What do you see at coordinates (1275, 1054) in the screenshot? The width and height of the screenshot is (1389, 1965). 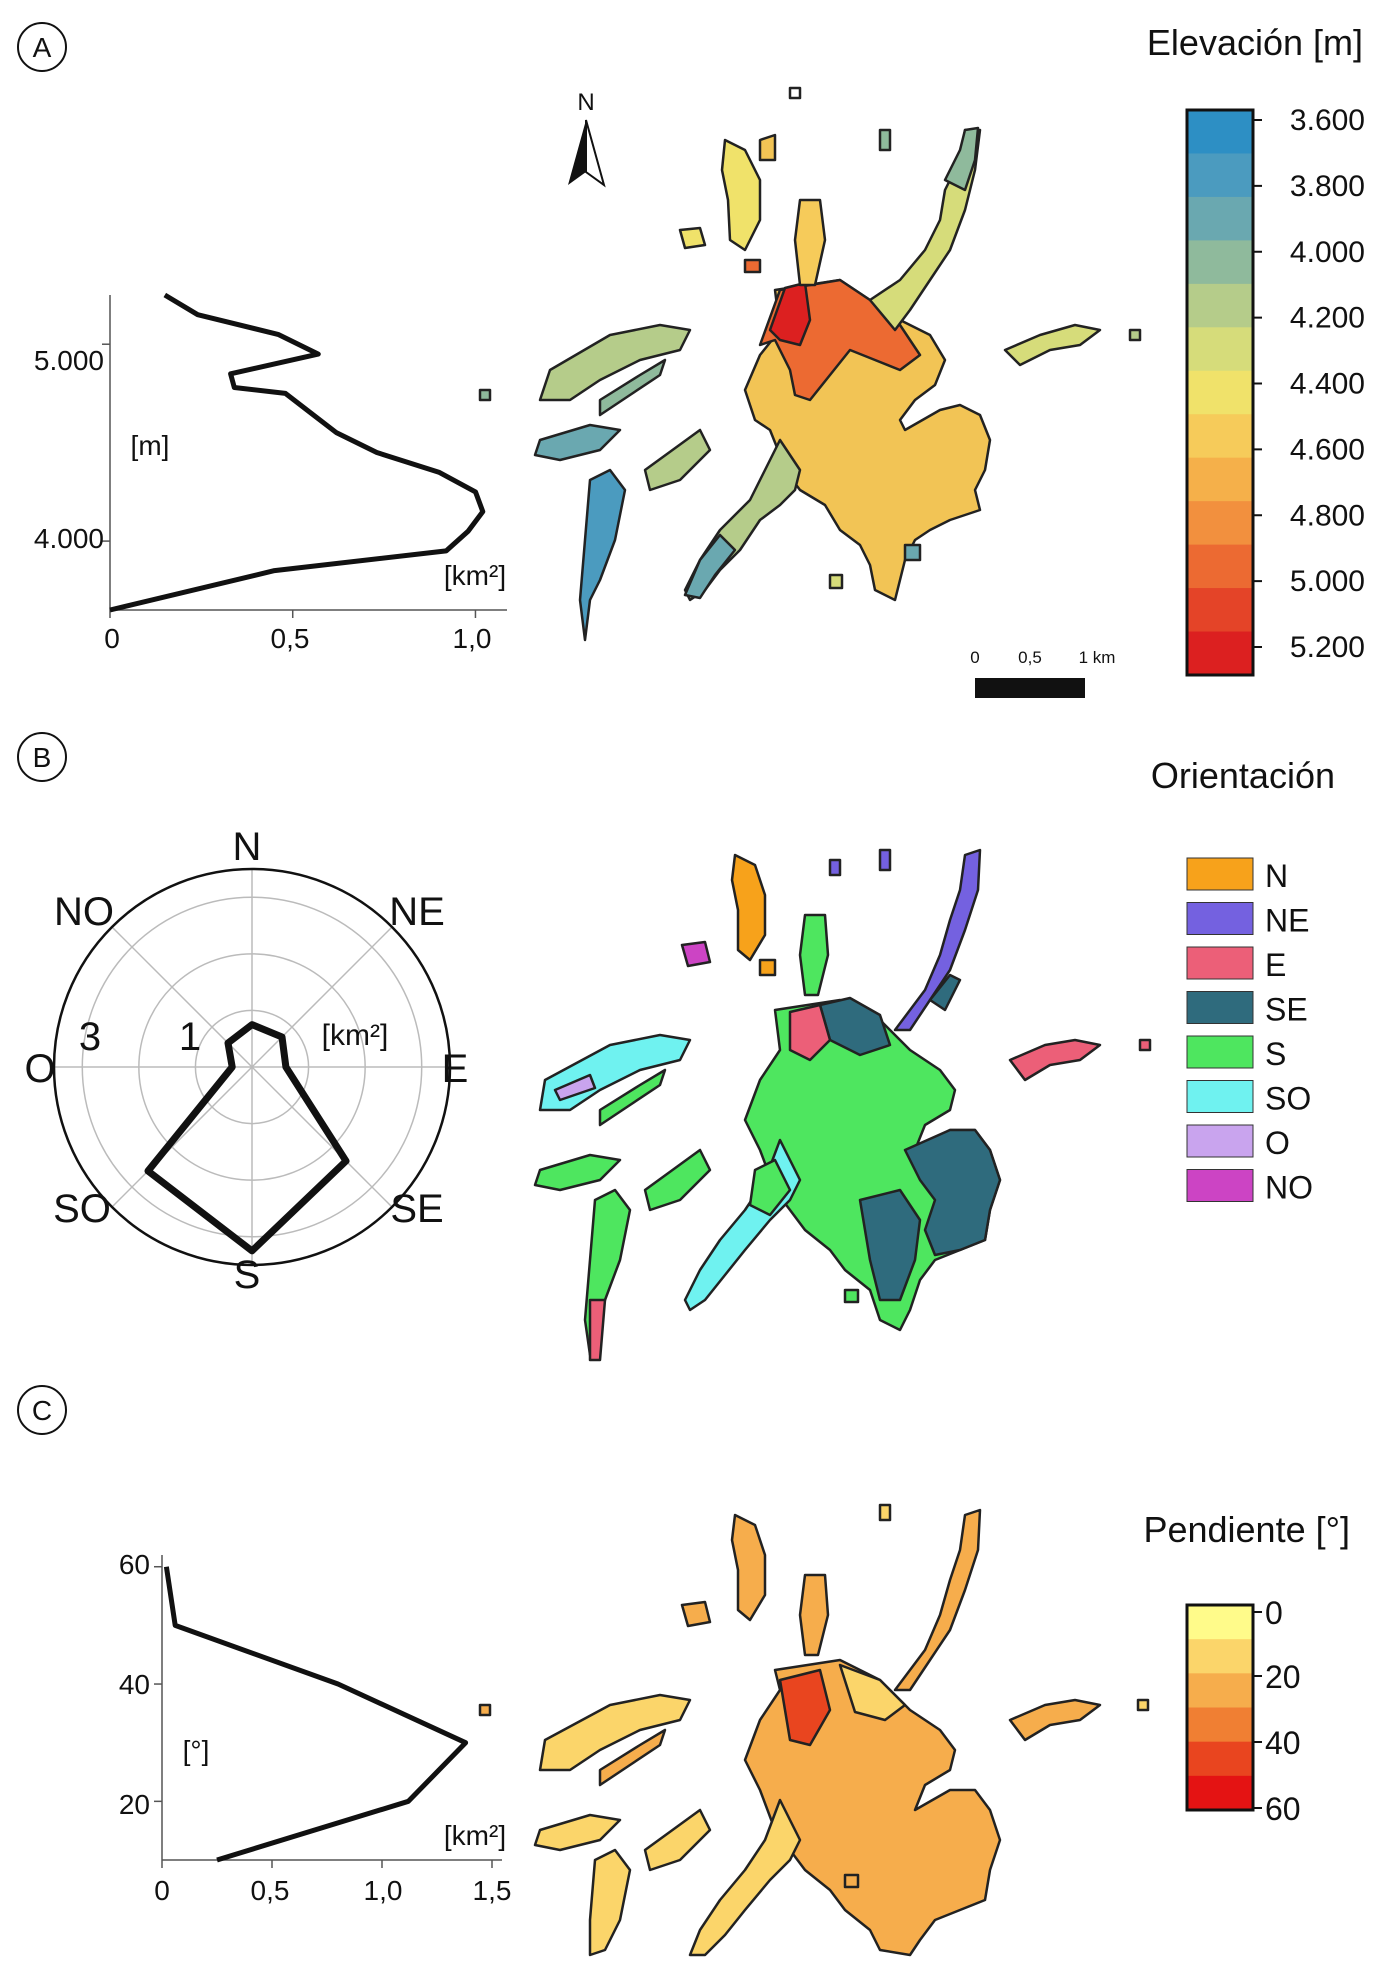 I see `aspect-legend-label: S` at bounding box center [1275, 1054].